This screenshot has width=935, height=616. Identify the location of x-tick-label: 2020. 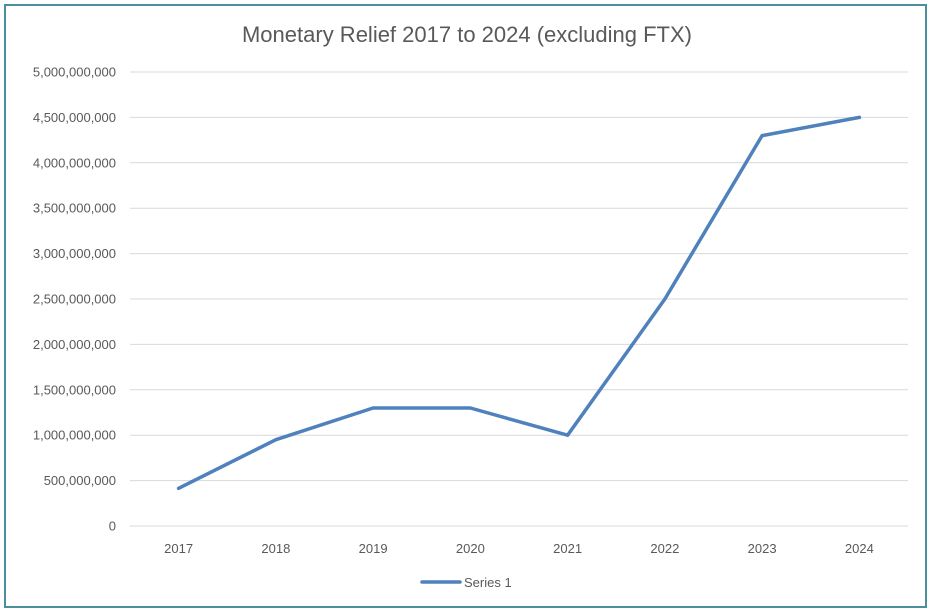
(470, 548).